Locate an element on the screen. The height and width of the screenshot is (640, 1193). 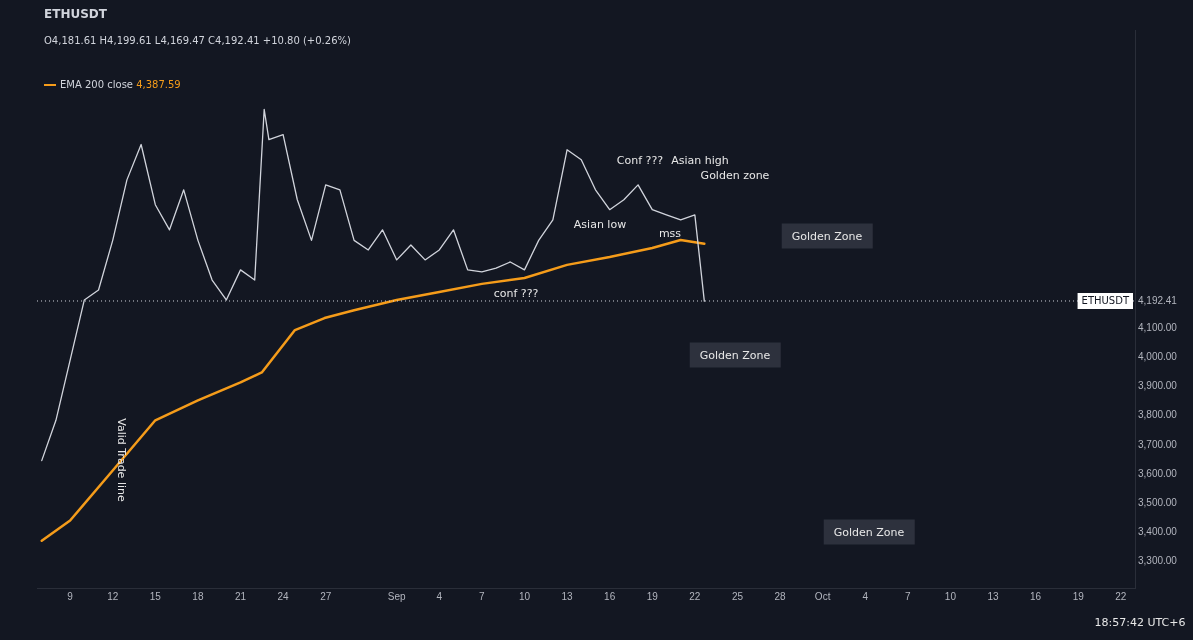
y-tick-label: 4,100.00 is located at coordinates (1158, 327).